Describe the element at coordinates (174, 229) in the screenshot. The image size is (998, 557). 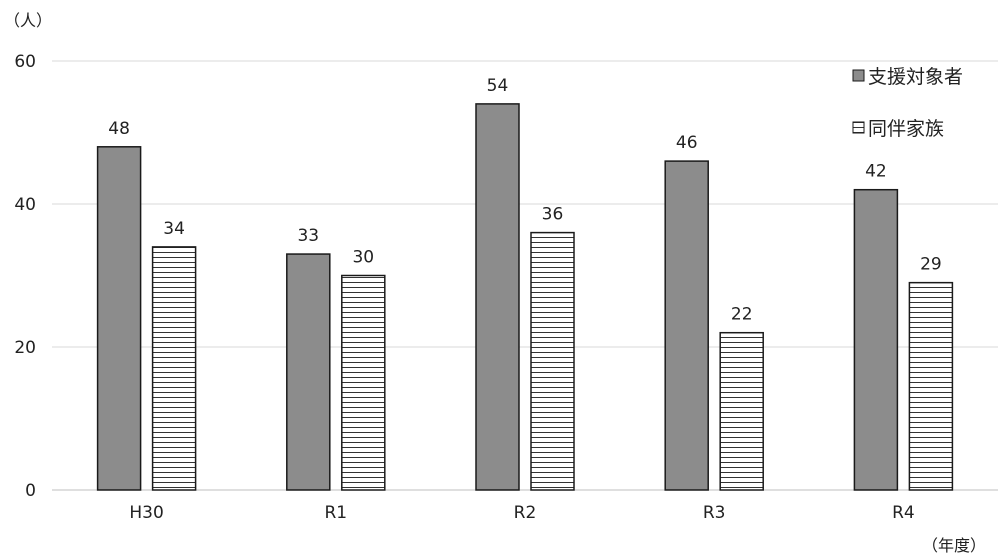
I see `data-label: 34` at that location.